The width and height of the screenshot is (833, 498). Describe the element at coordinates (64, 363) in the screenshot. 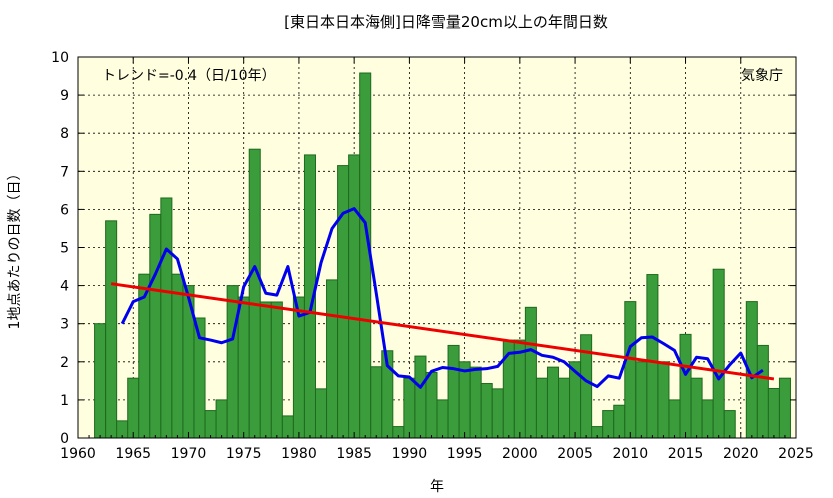

I see `y-tick-label: 2` at that location.